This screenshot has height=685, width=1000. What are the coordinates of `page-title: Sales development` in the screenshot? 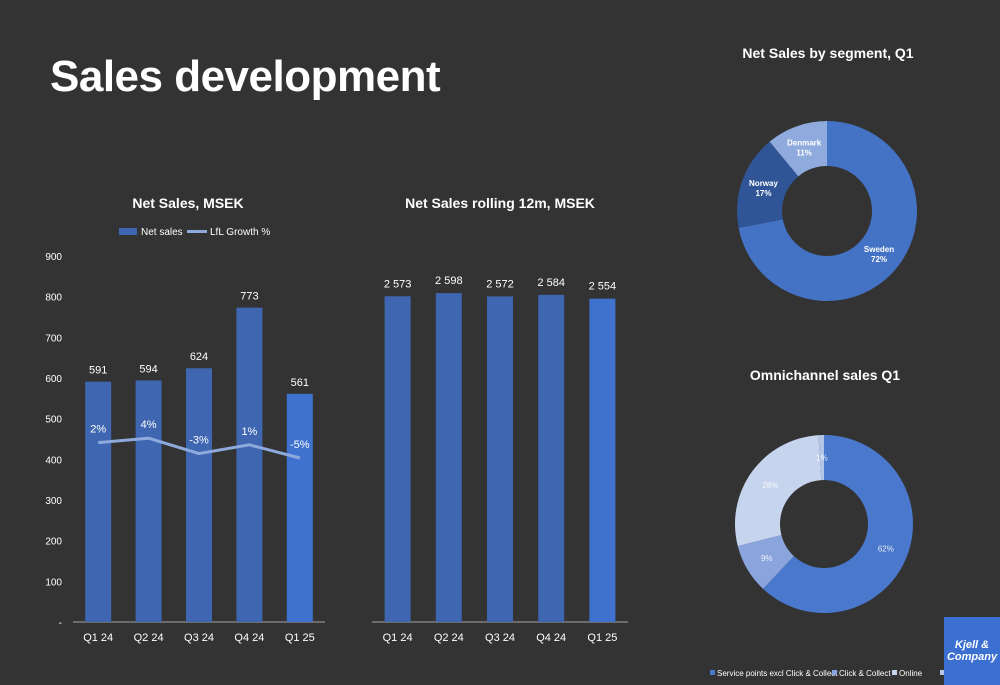 It's located at (245, 76).